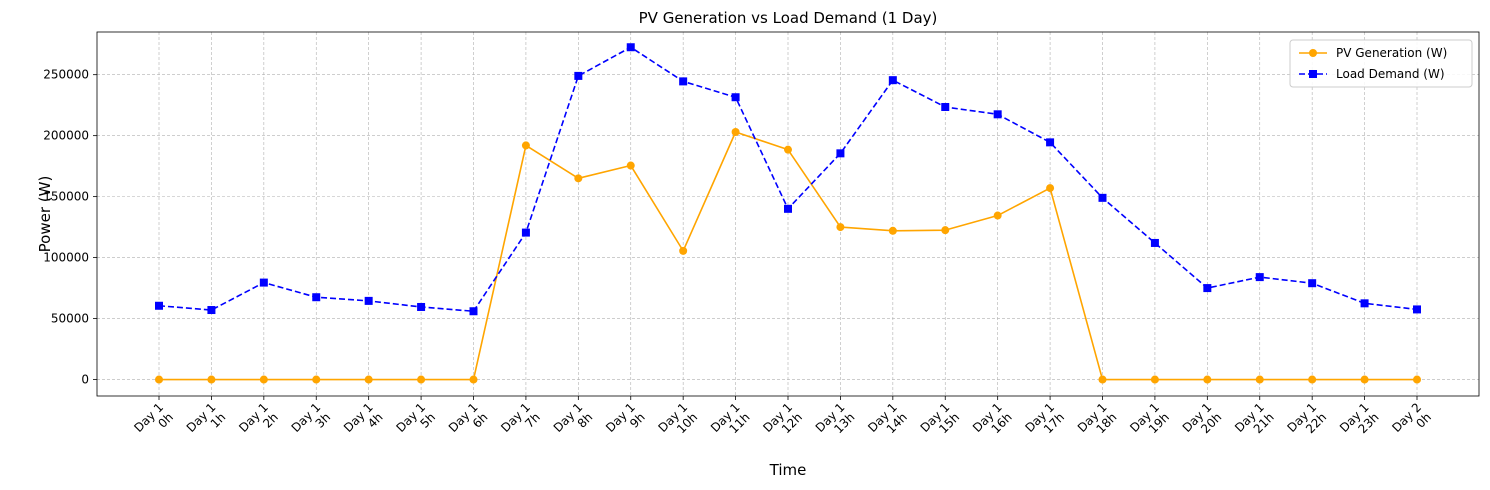  Describe the element at coordinates (1391, 53) in the screenshot. I see `legend-label: PV Generation (W)` at that location.